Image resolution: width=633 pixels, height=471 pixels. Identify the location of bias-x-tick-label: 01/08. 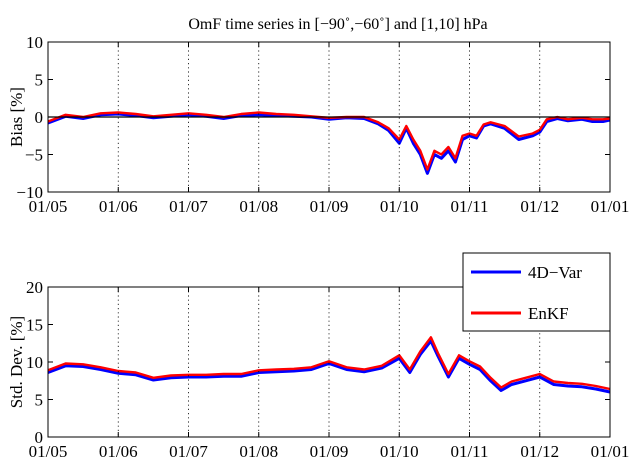
(258, 206).